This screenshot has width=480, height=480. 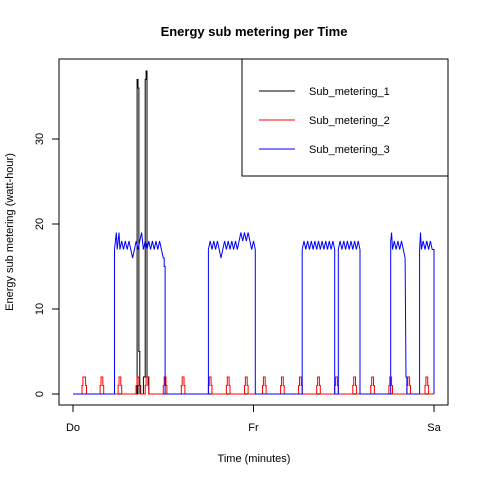 What do you see at coordinates (349, 121) in the screenshot?
I see `legend-label-sub-metering-2: Sub_metering_2` at bounding box center [349, 121].